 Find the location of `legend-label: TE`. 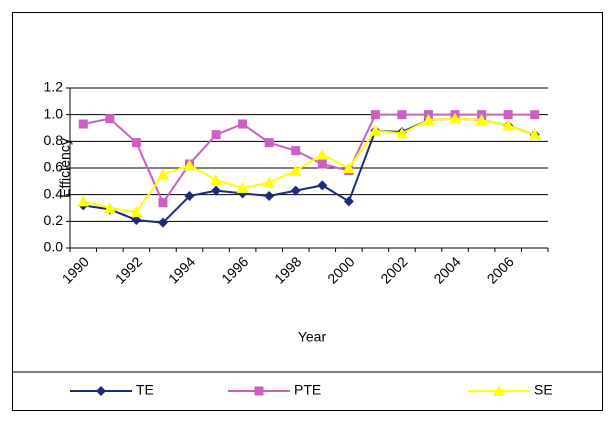

legend-label: TE is located at coordinates (145, 390).